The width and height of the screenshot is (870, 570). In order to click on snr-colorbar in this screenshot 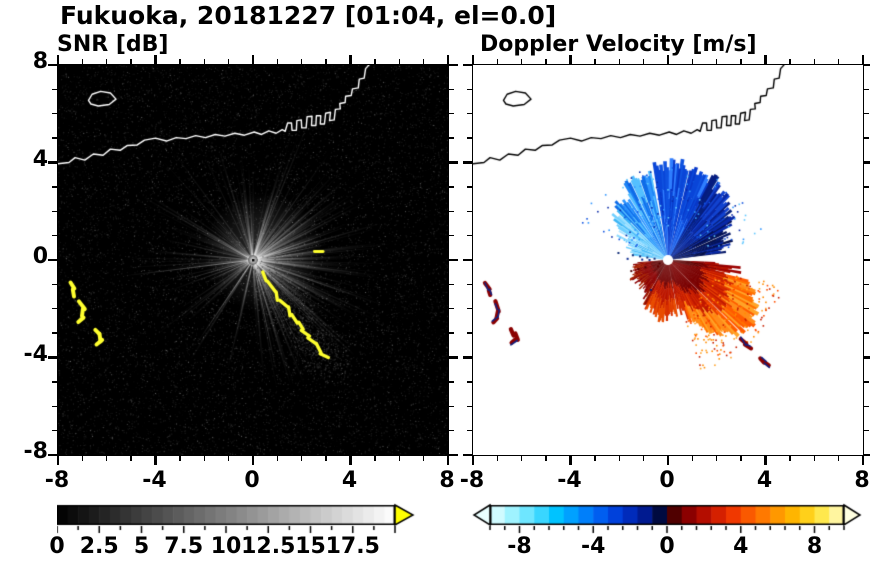, I will do `click(244, 520)`.